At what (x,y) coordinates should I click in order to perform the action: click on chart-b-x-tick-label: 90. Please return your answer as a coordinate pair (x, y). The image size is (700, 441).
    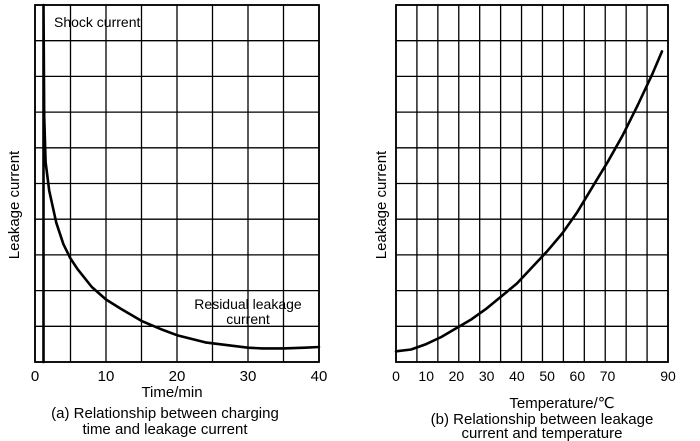
    Looking at the image, I should click on (668, 376).